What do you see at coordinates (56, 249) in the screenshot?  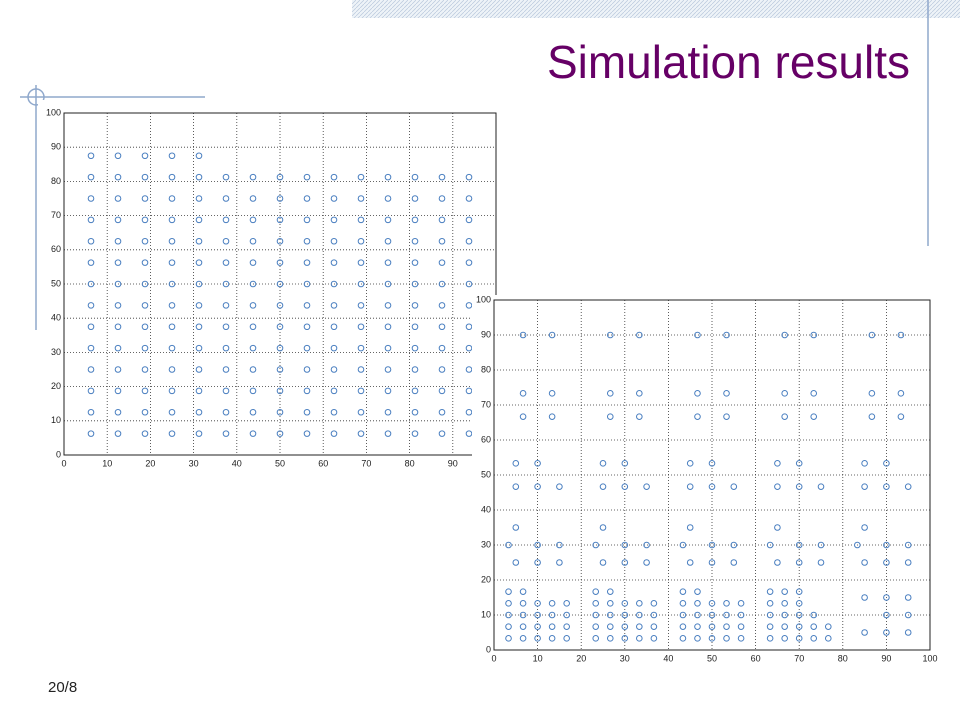 I see `y-tick-label: 60` at bounding box center [56, 249].